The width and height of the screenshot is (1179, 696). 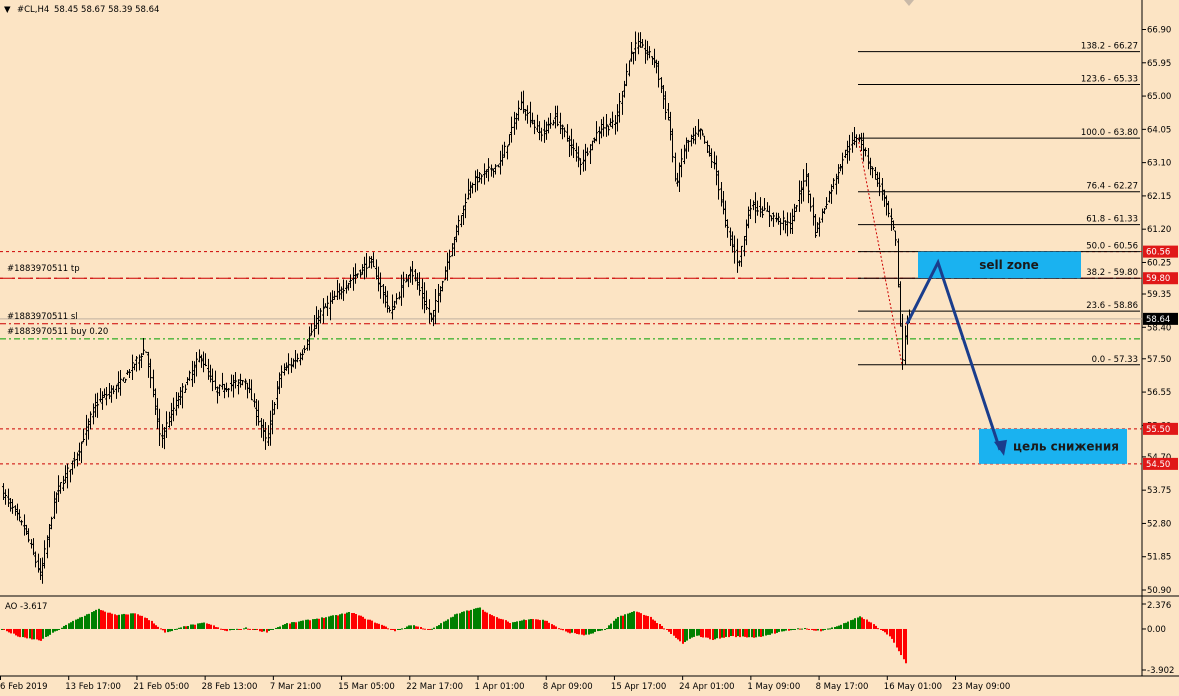 What do you see at coordinates (1112, 306) in the screenshot?
I see `fib-level-label: 23.6 - 58.86` at bounding box center [1112, 306].